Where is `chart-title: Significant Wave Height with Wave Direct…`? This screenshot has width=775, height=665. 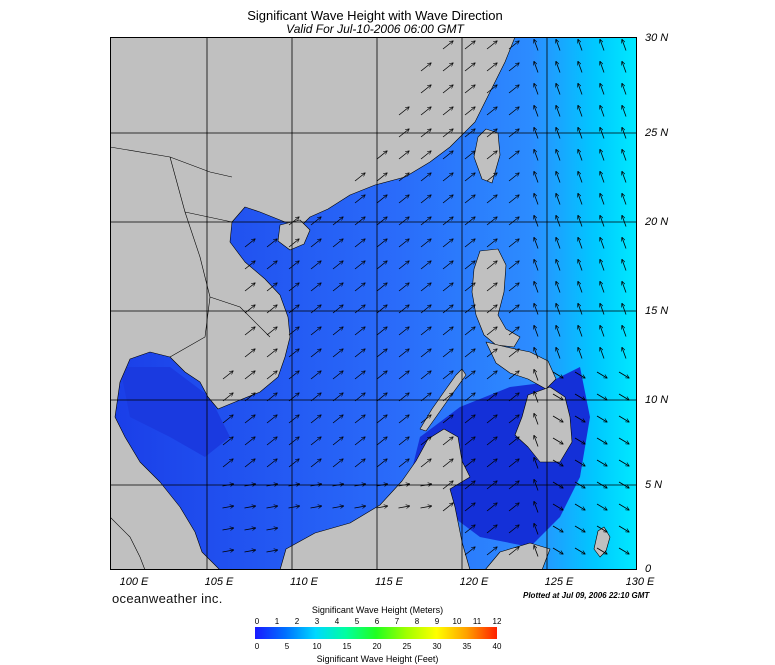 chart-title: Significant Wave Height with Wave Direct… is located at coordinates (375, 15).